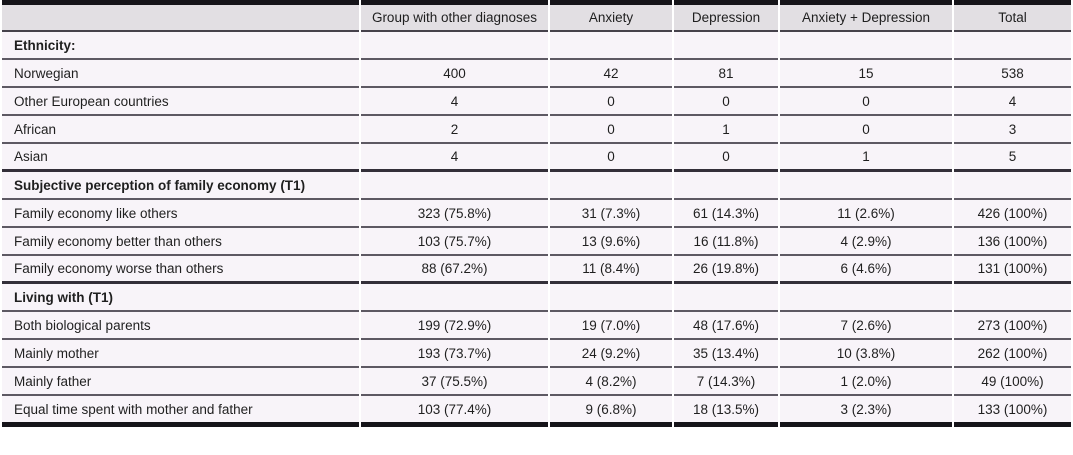 The width and height of the screenshot is (1073, 455). What do you see at coordinates (611, 16) in the screenshot?
I see `column-header-anxiety: Anxiety` at bounding box center [611, 16].